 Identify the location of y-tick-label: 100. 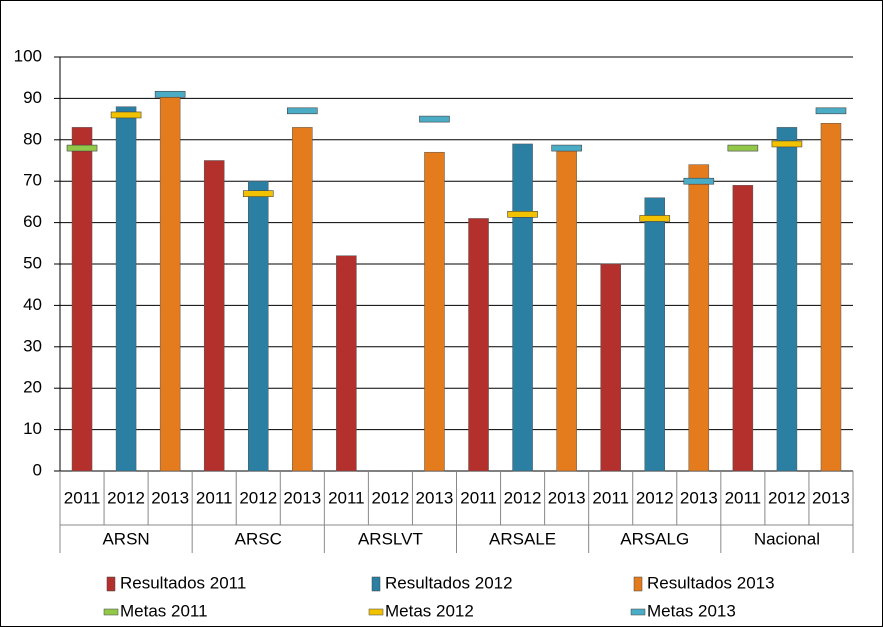
(28, 55).